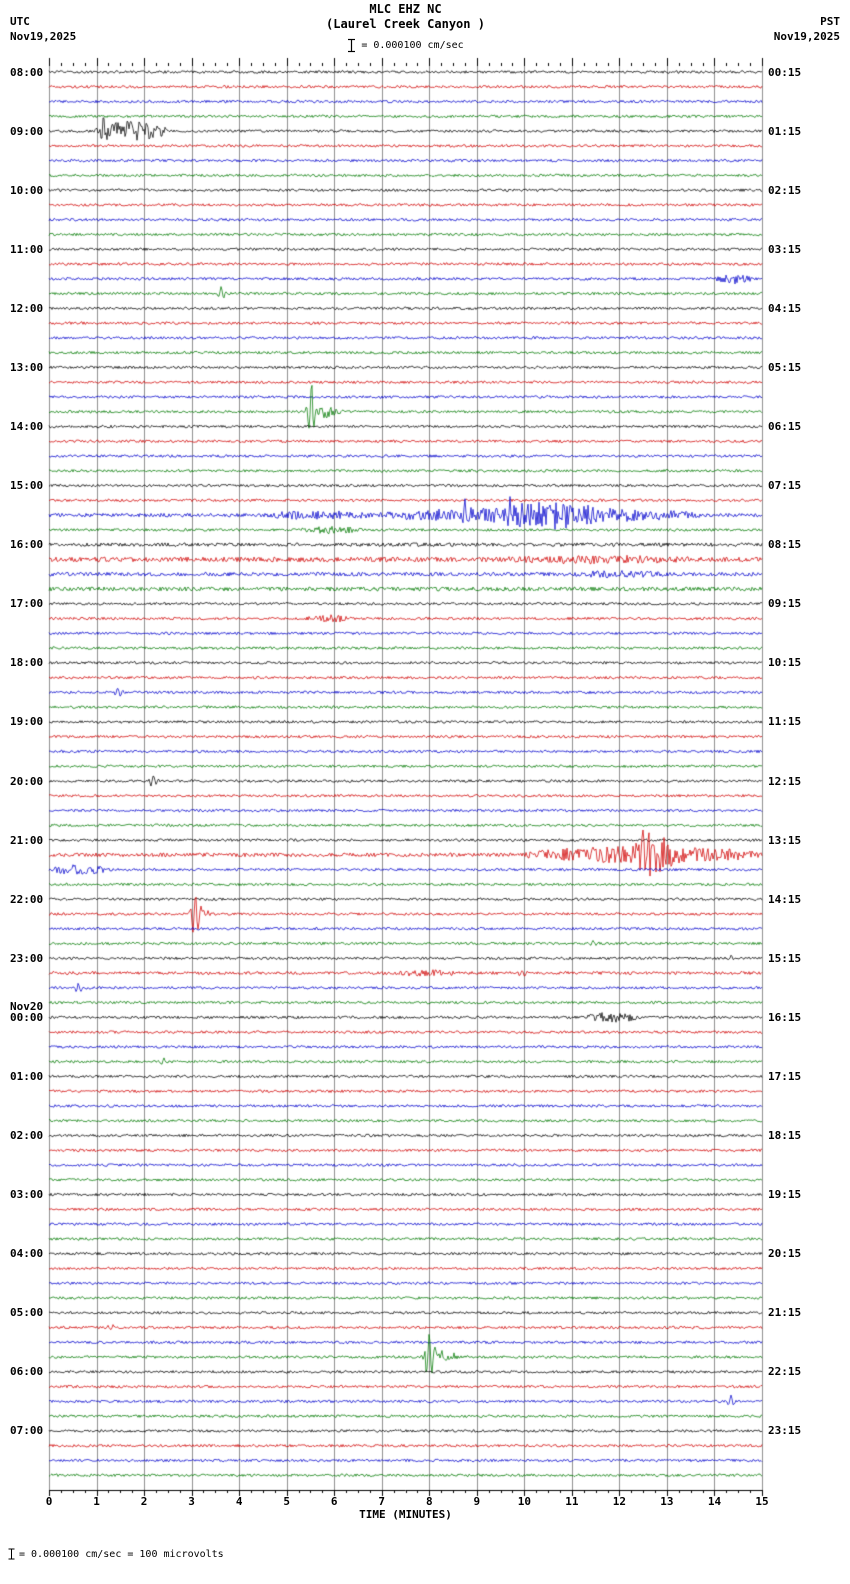  Describe the element at coordinates (785, 367) in the screenshot. I see `pst-hour-label: 05:15` at that location.